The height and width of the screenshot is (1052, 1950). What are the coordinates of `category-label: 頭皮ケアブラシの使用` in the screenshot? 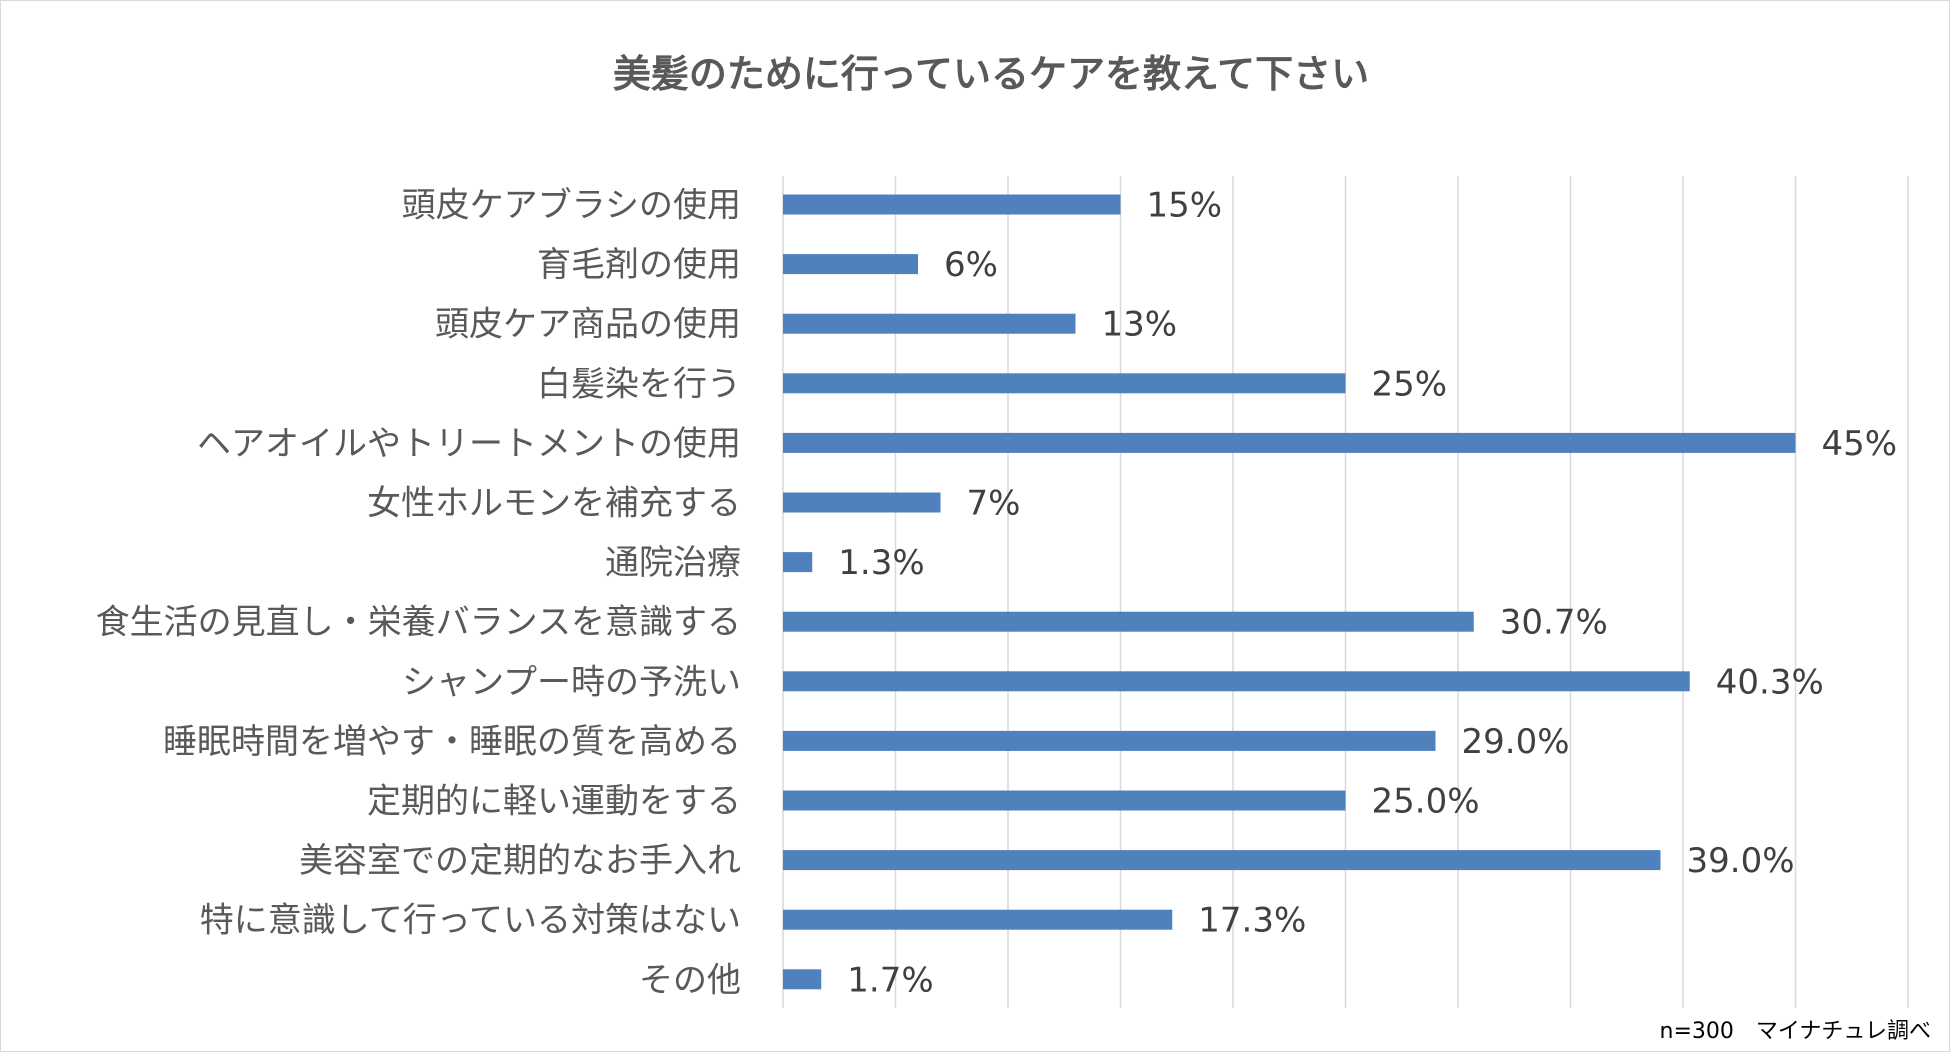 It's located at (571, 206).